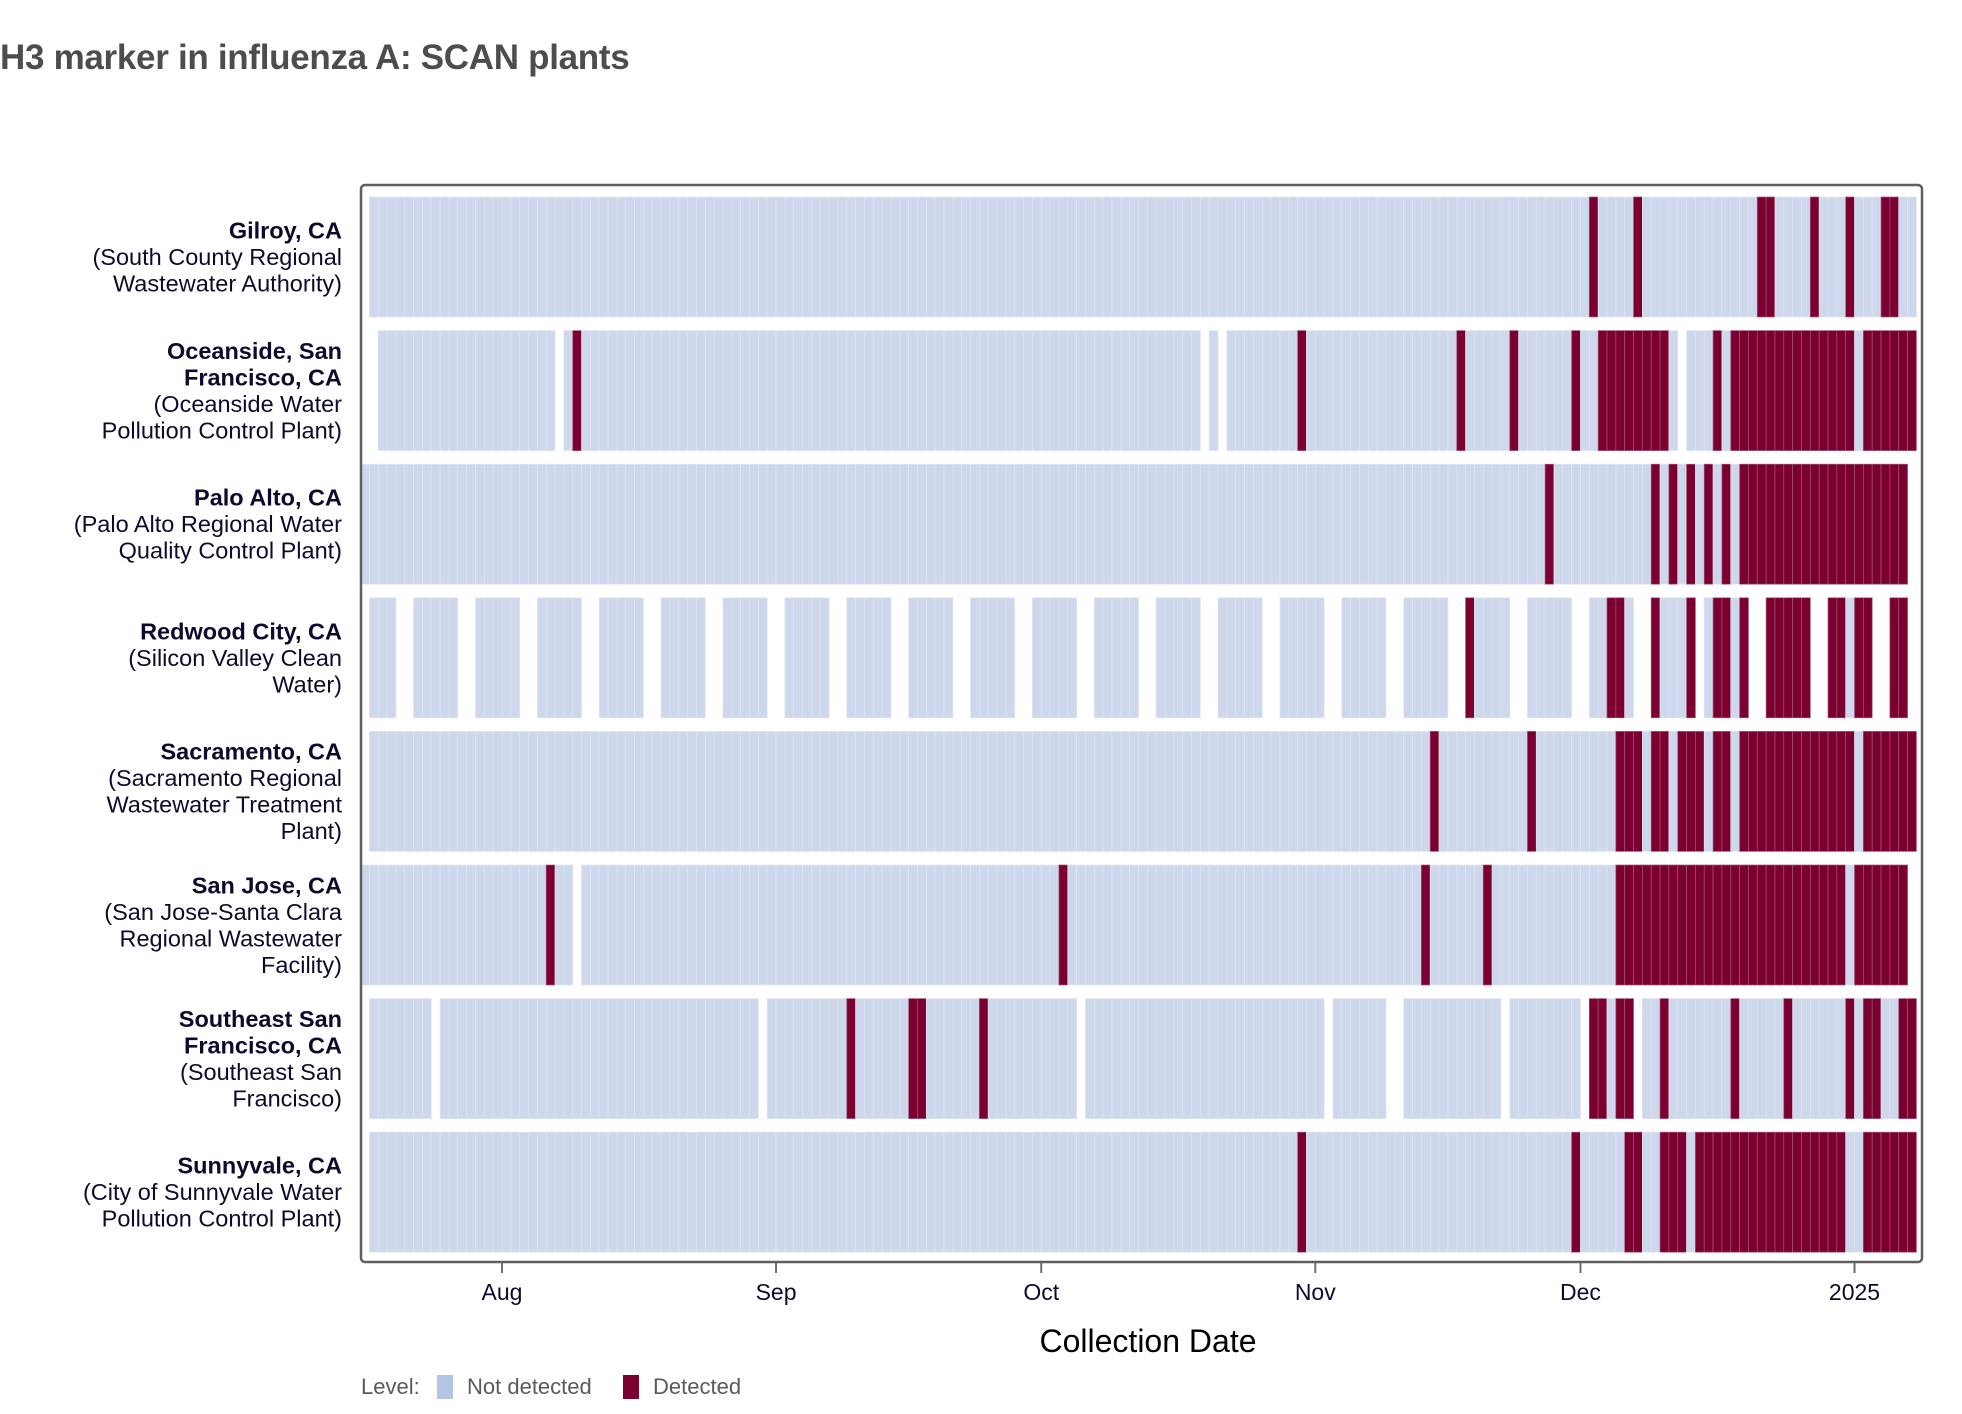  What do you see at coordinates (251, 752) in the screenshot?
I see `y-label-city: Sacramento, CA` at bounding box center [251, 752].